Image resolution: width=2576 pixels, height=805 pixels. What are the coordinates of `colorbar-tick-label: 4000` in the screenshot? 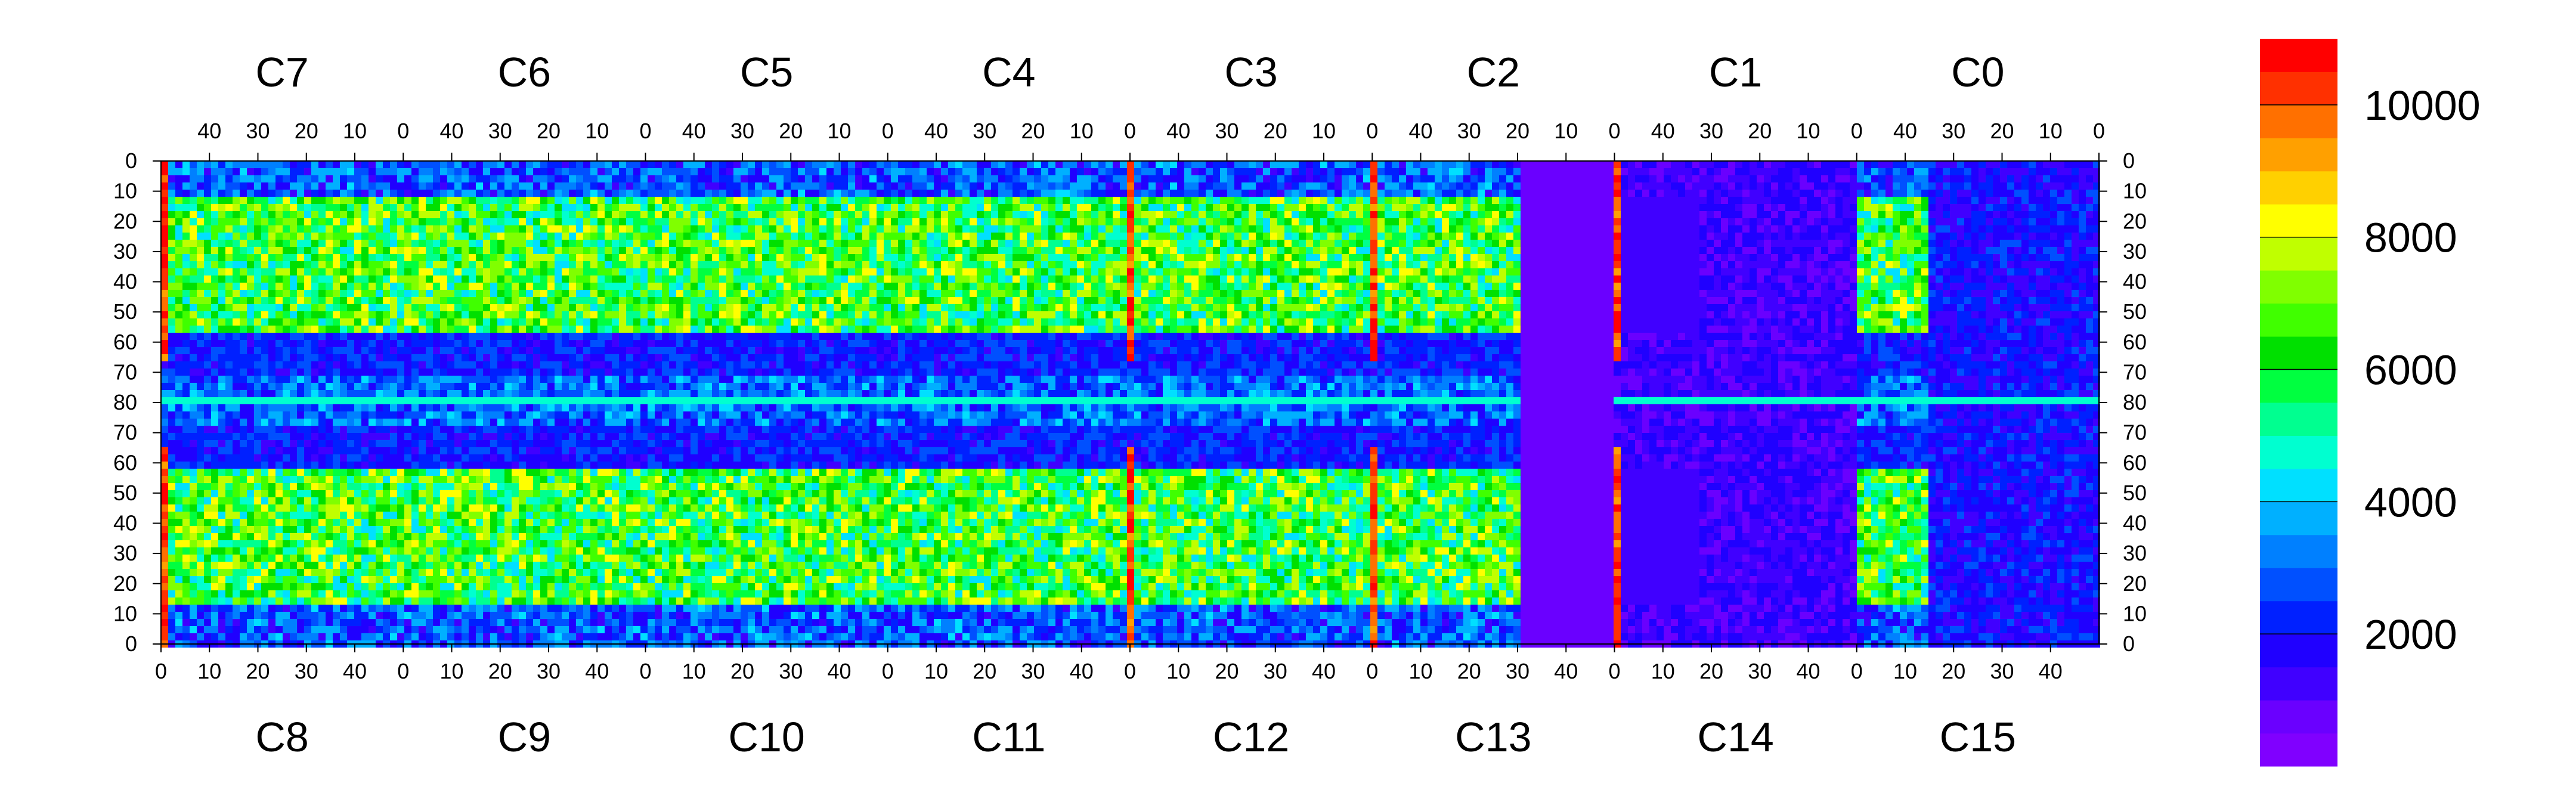 It's located at (2410, 502).